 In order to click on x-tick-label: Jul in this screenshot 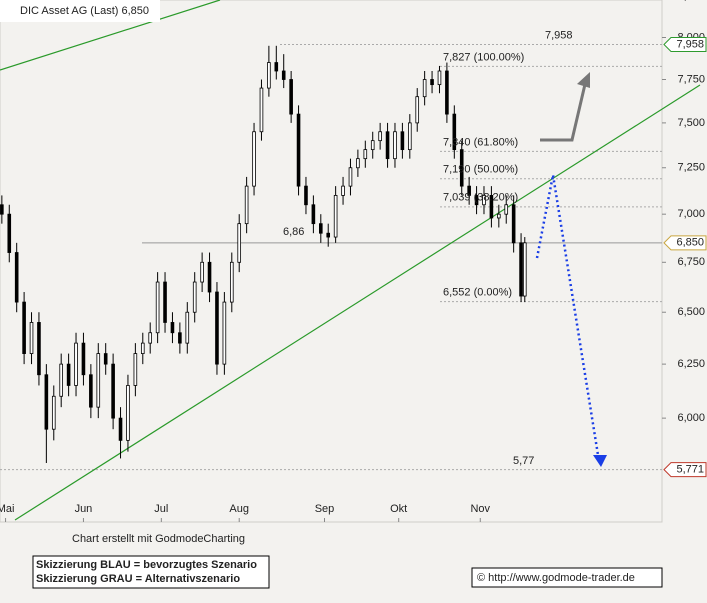, I will do `click(161, 509)`.